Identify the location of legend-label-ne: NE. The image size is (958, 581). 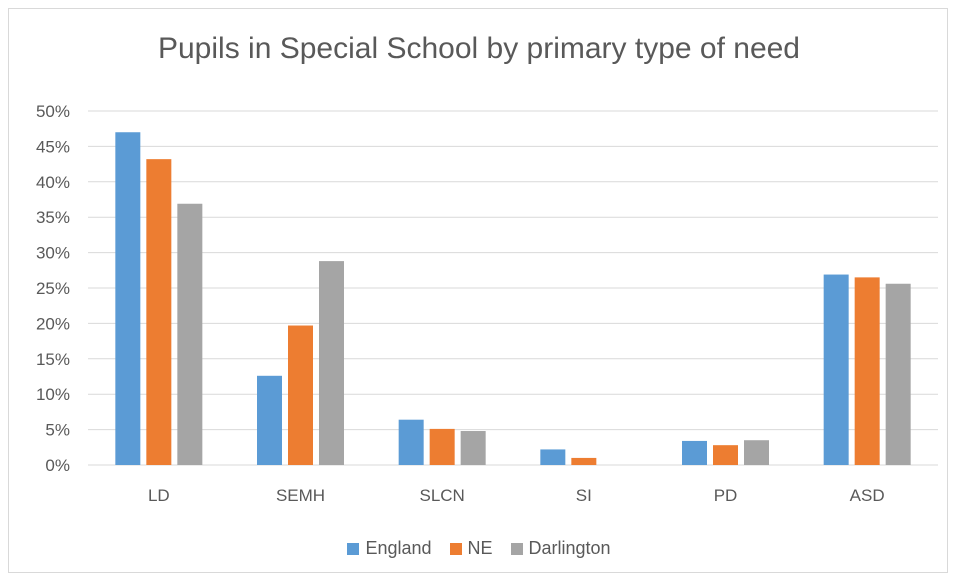
(480, 548).